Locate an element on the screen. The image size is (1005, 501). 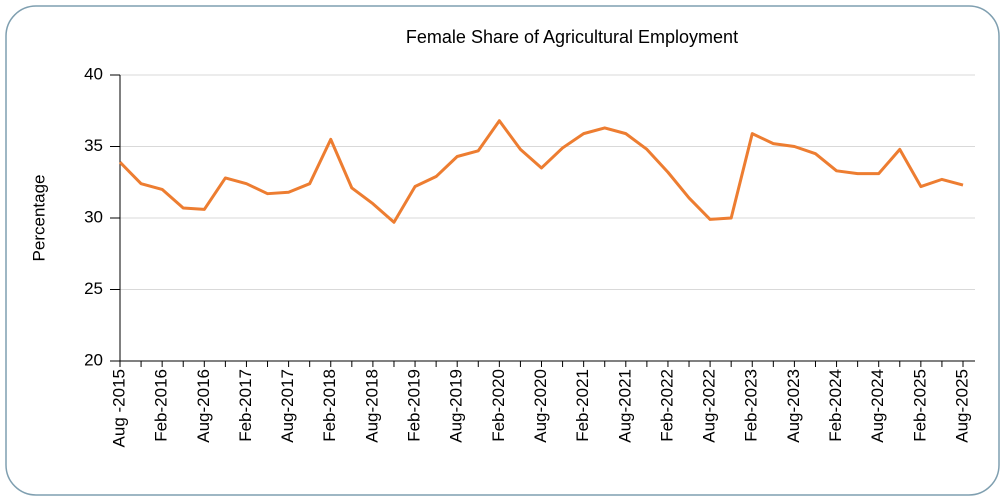
x-tick-label: Aug-2023 is located at coordinates (793, 406).